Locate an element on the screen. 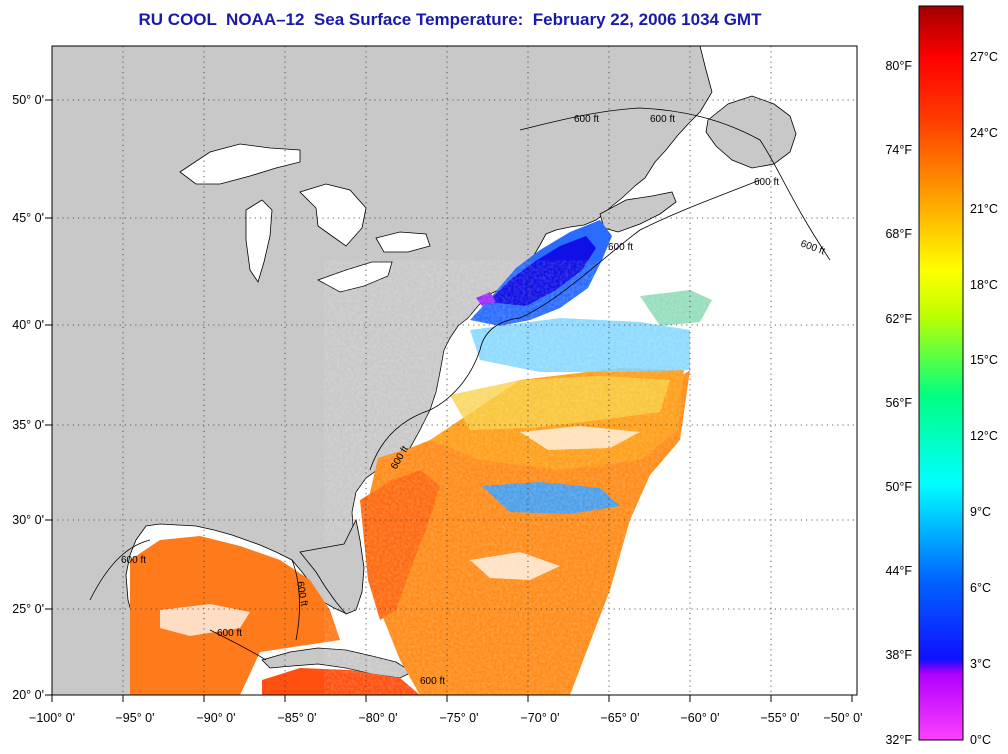  lat-tick-label: 25° 0' is located at coordinates (28, 609).